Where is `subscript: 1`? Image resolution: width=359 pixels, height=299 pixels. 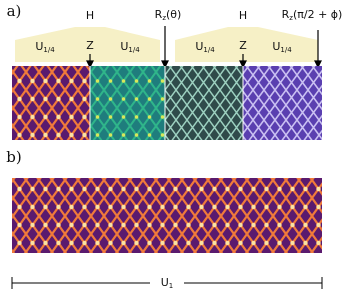 subscript: 1 is located at coordinates (171, 286).